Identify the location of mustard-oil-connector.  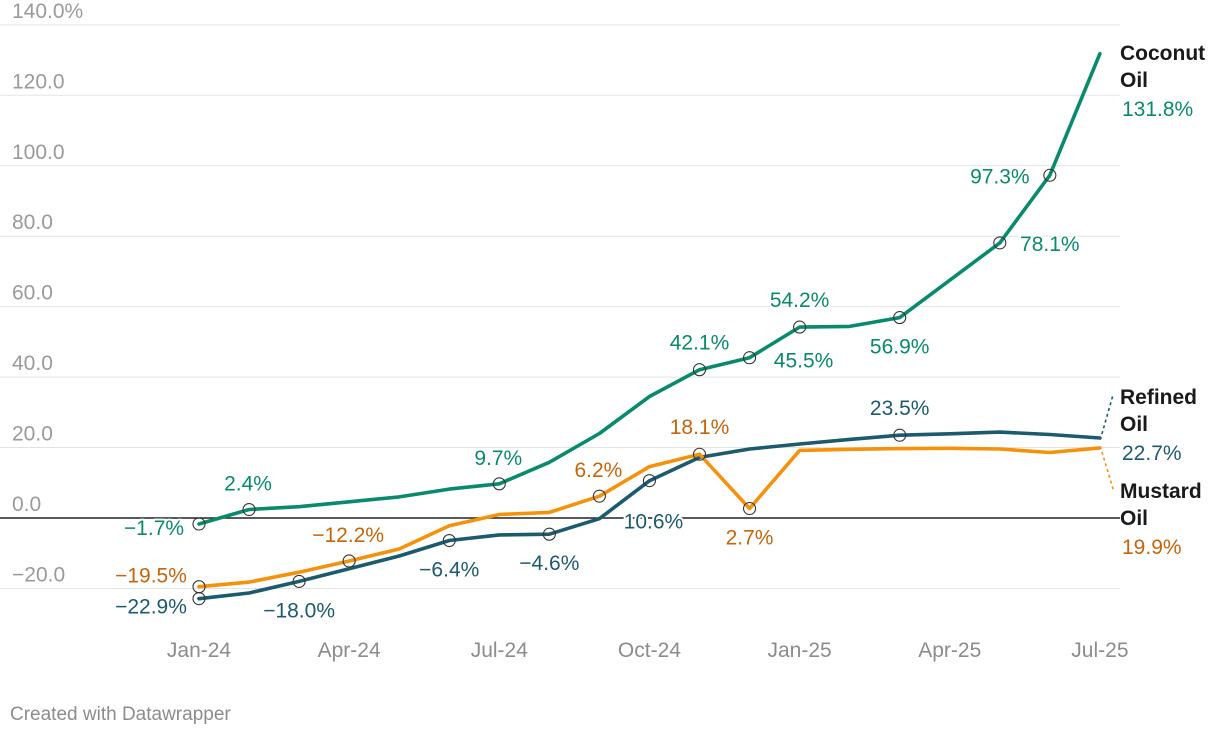
(1108, 472).